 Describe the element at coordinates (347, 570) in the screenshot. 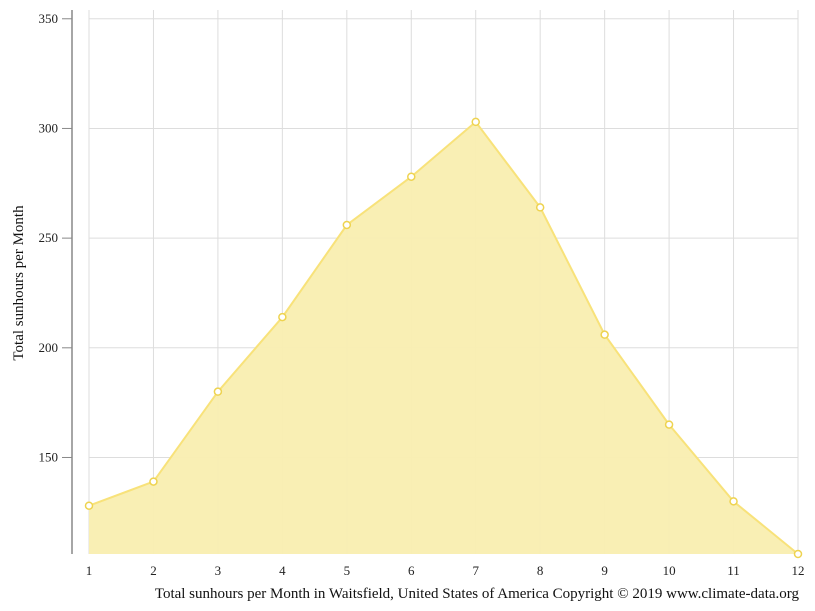

I see `x-tick-label-5: 5` at that location.